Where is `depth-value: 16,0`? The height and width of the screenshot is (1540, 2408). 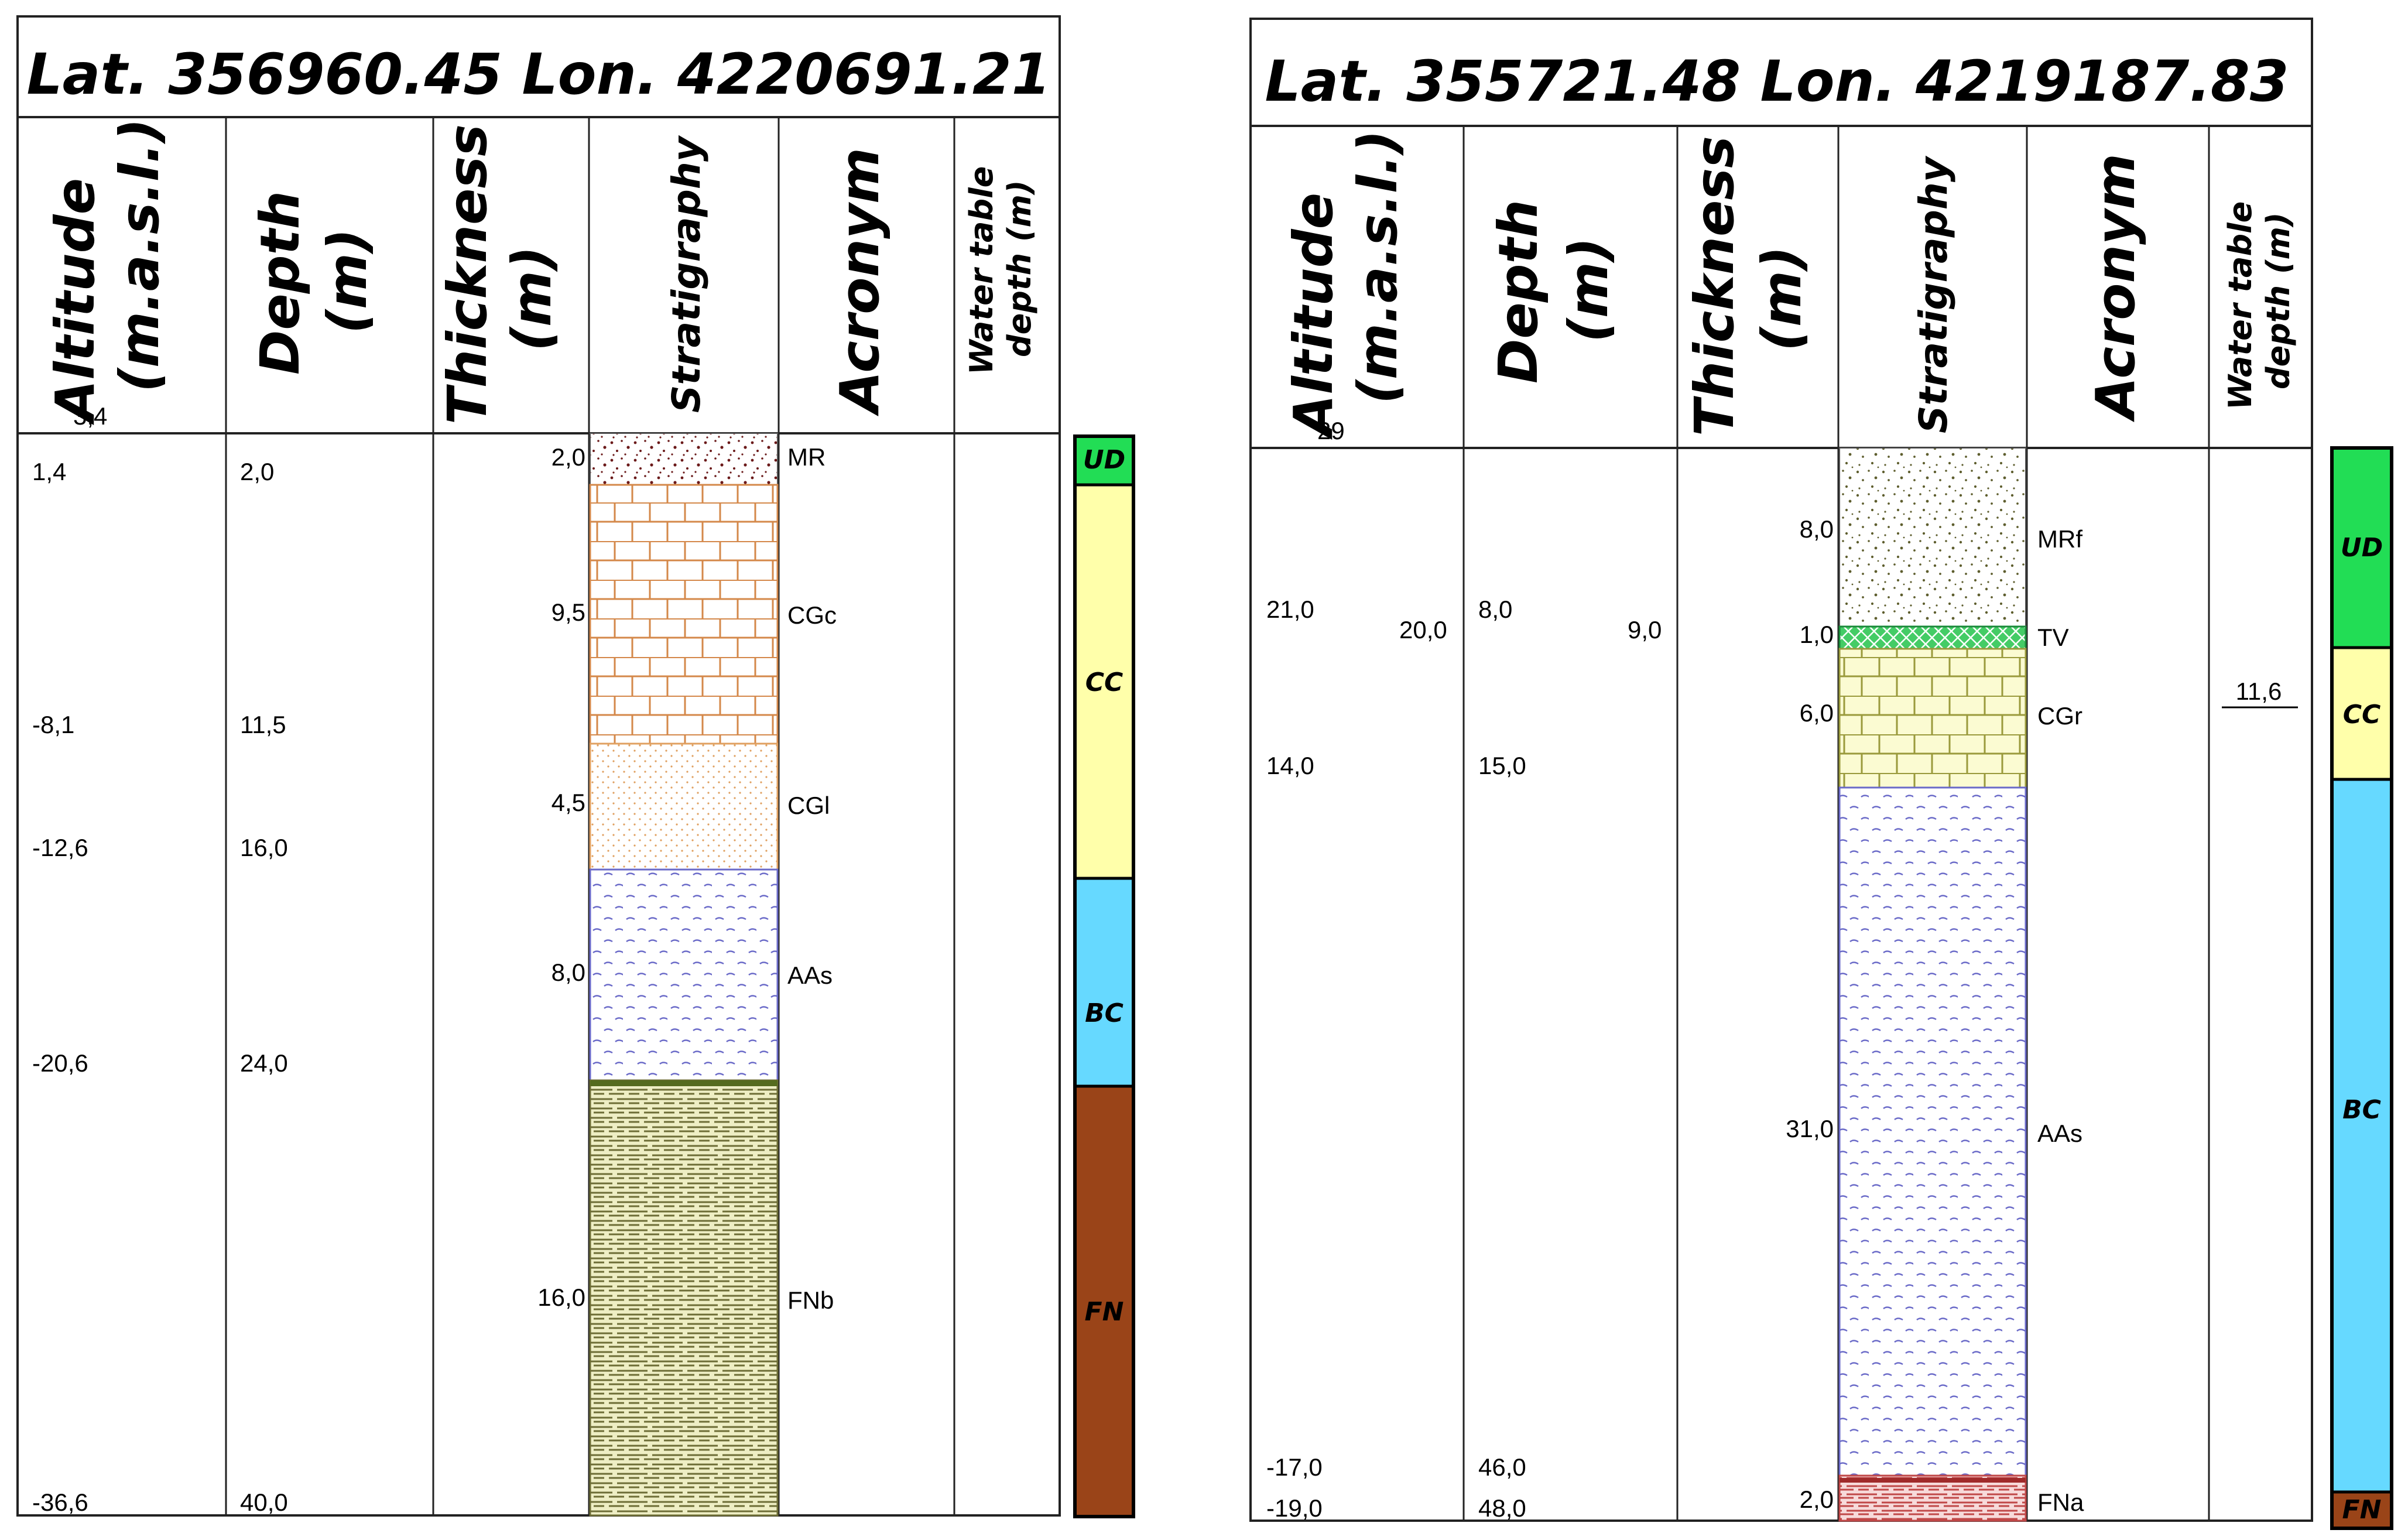
depth-value: 16,0 is located at coordinates (264, 848).